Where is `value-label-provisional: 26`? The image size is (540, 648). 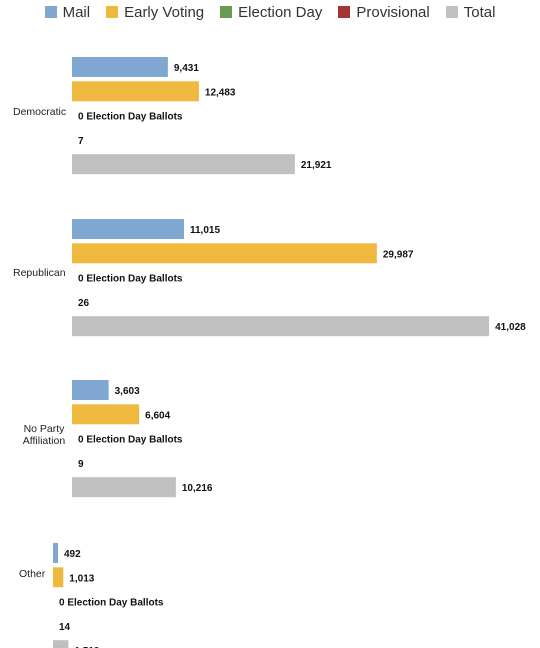 value-label-provisional: 26 is located at coordinates (84, 303).